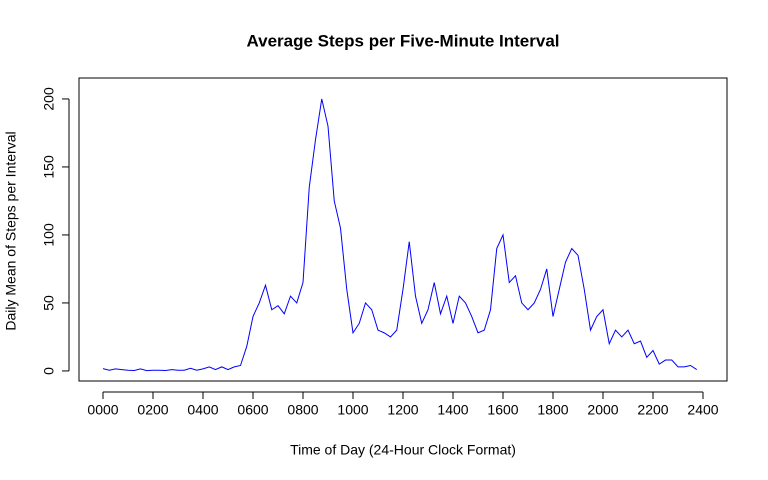 The width and height of the screenshot is (768, 480). Describe the element at coordinates (102, 410) in the screenshot. I see `x-tick-label: 0000` at that location.